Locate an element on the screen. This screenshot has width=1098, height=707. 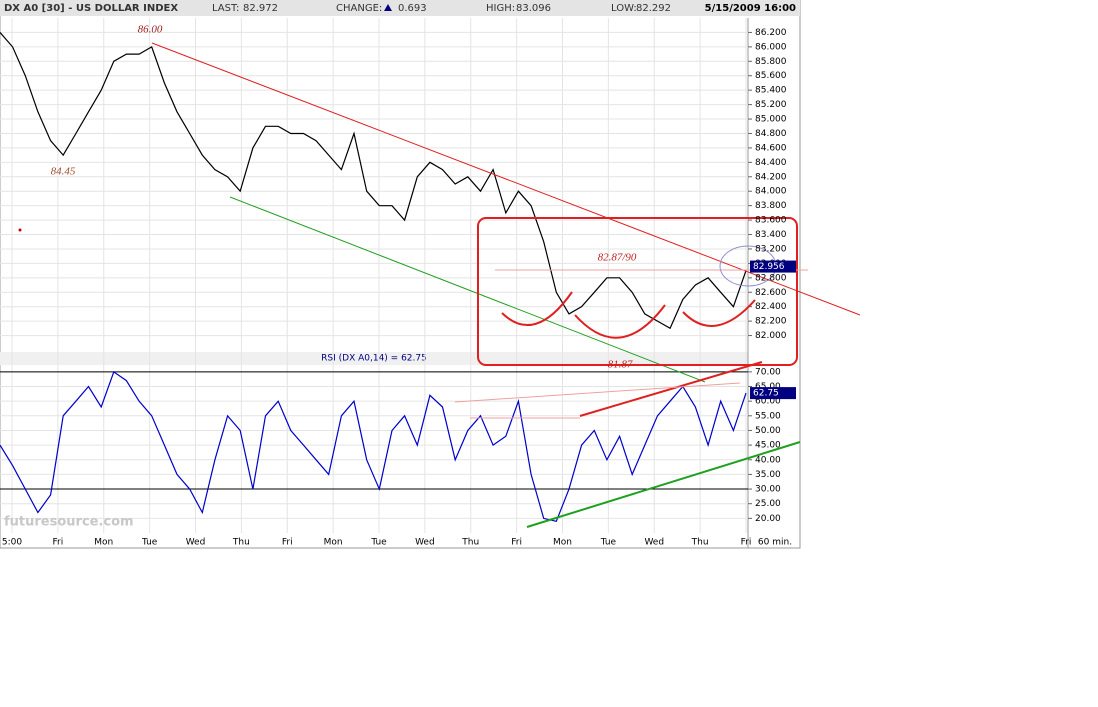
value-tag-label: 62.75 is located at coordinates (766, 394).